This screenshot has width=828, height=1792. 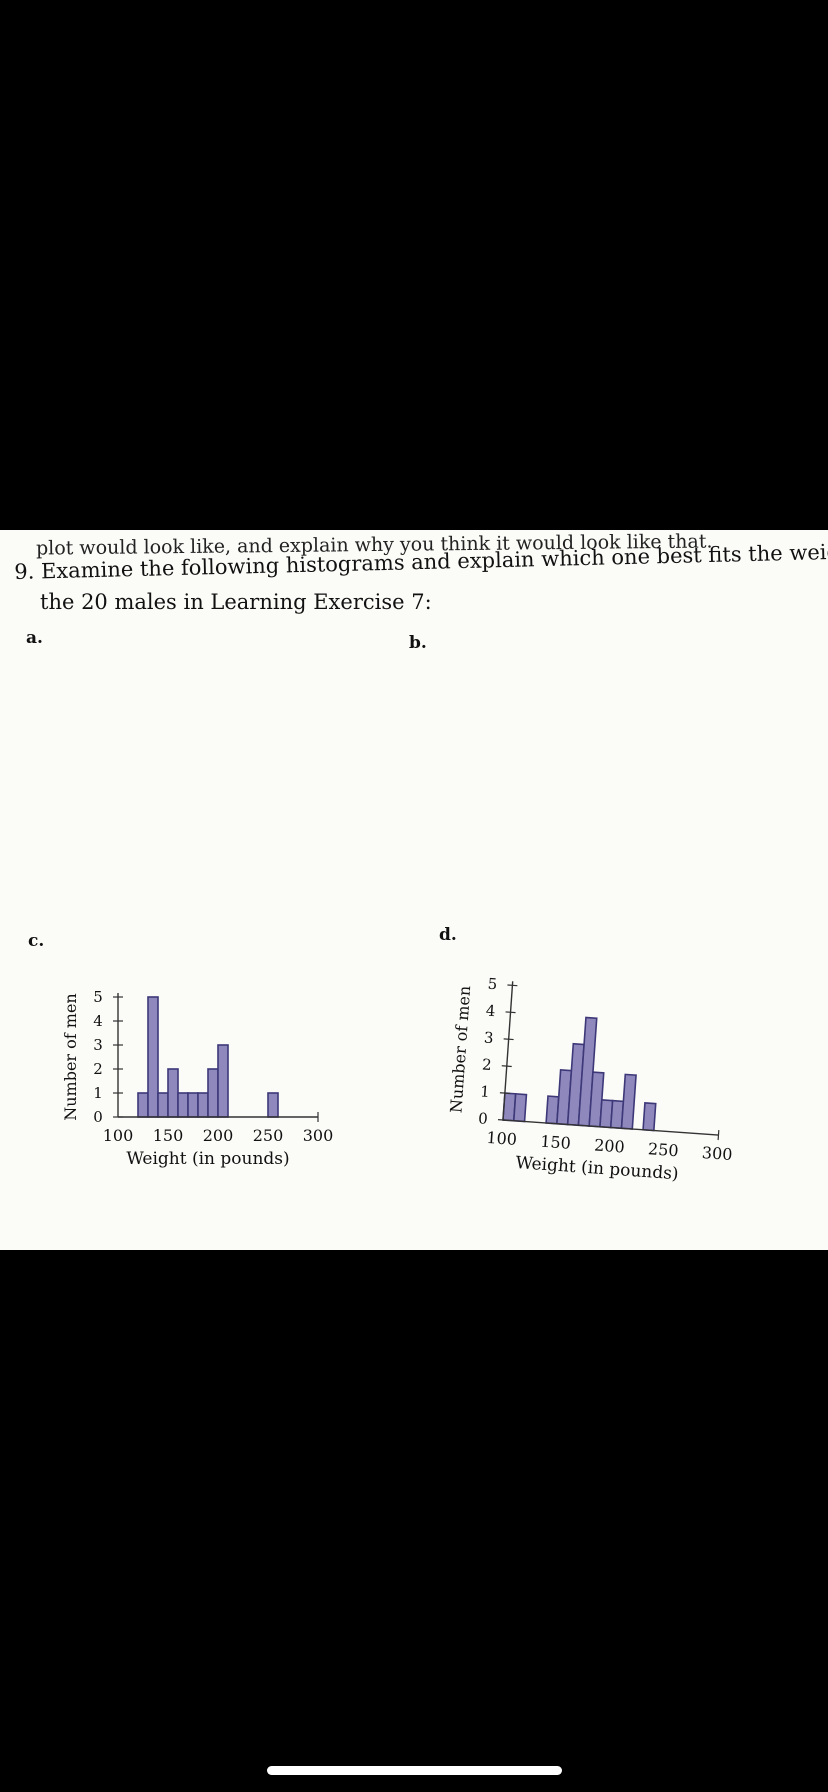 What do you see at coordinates (414, 1770) in the screenshot?
I see `home-indicator` at bounding box center [414, 1770].